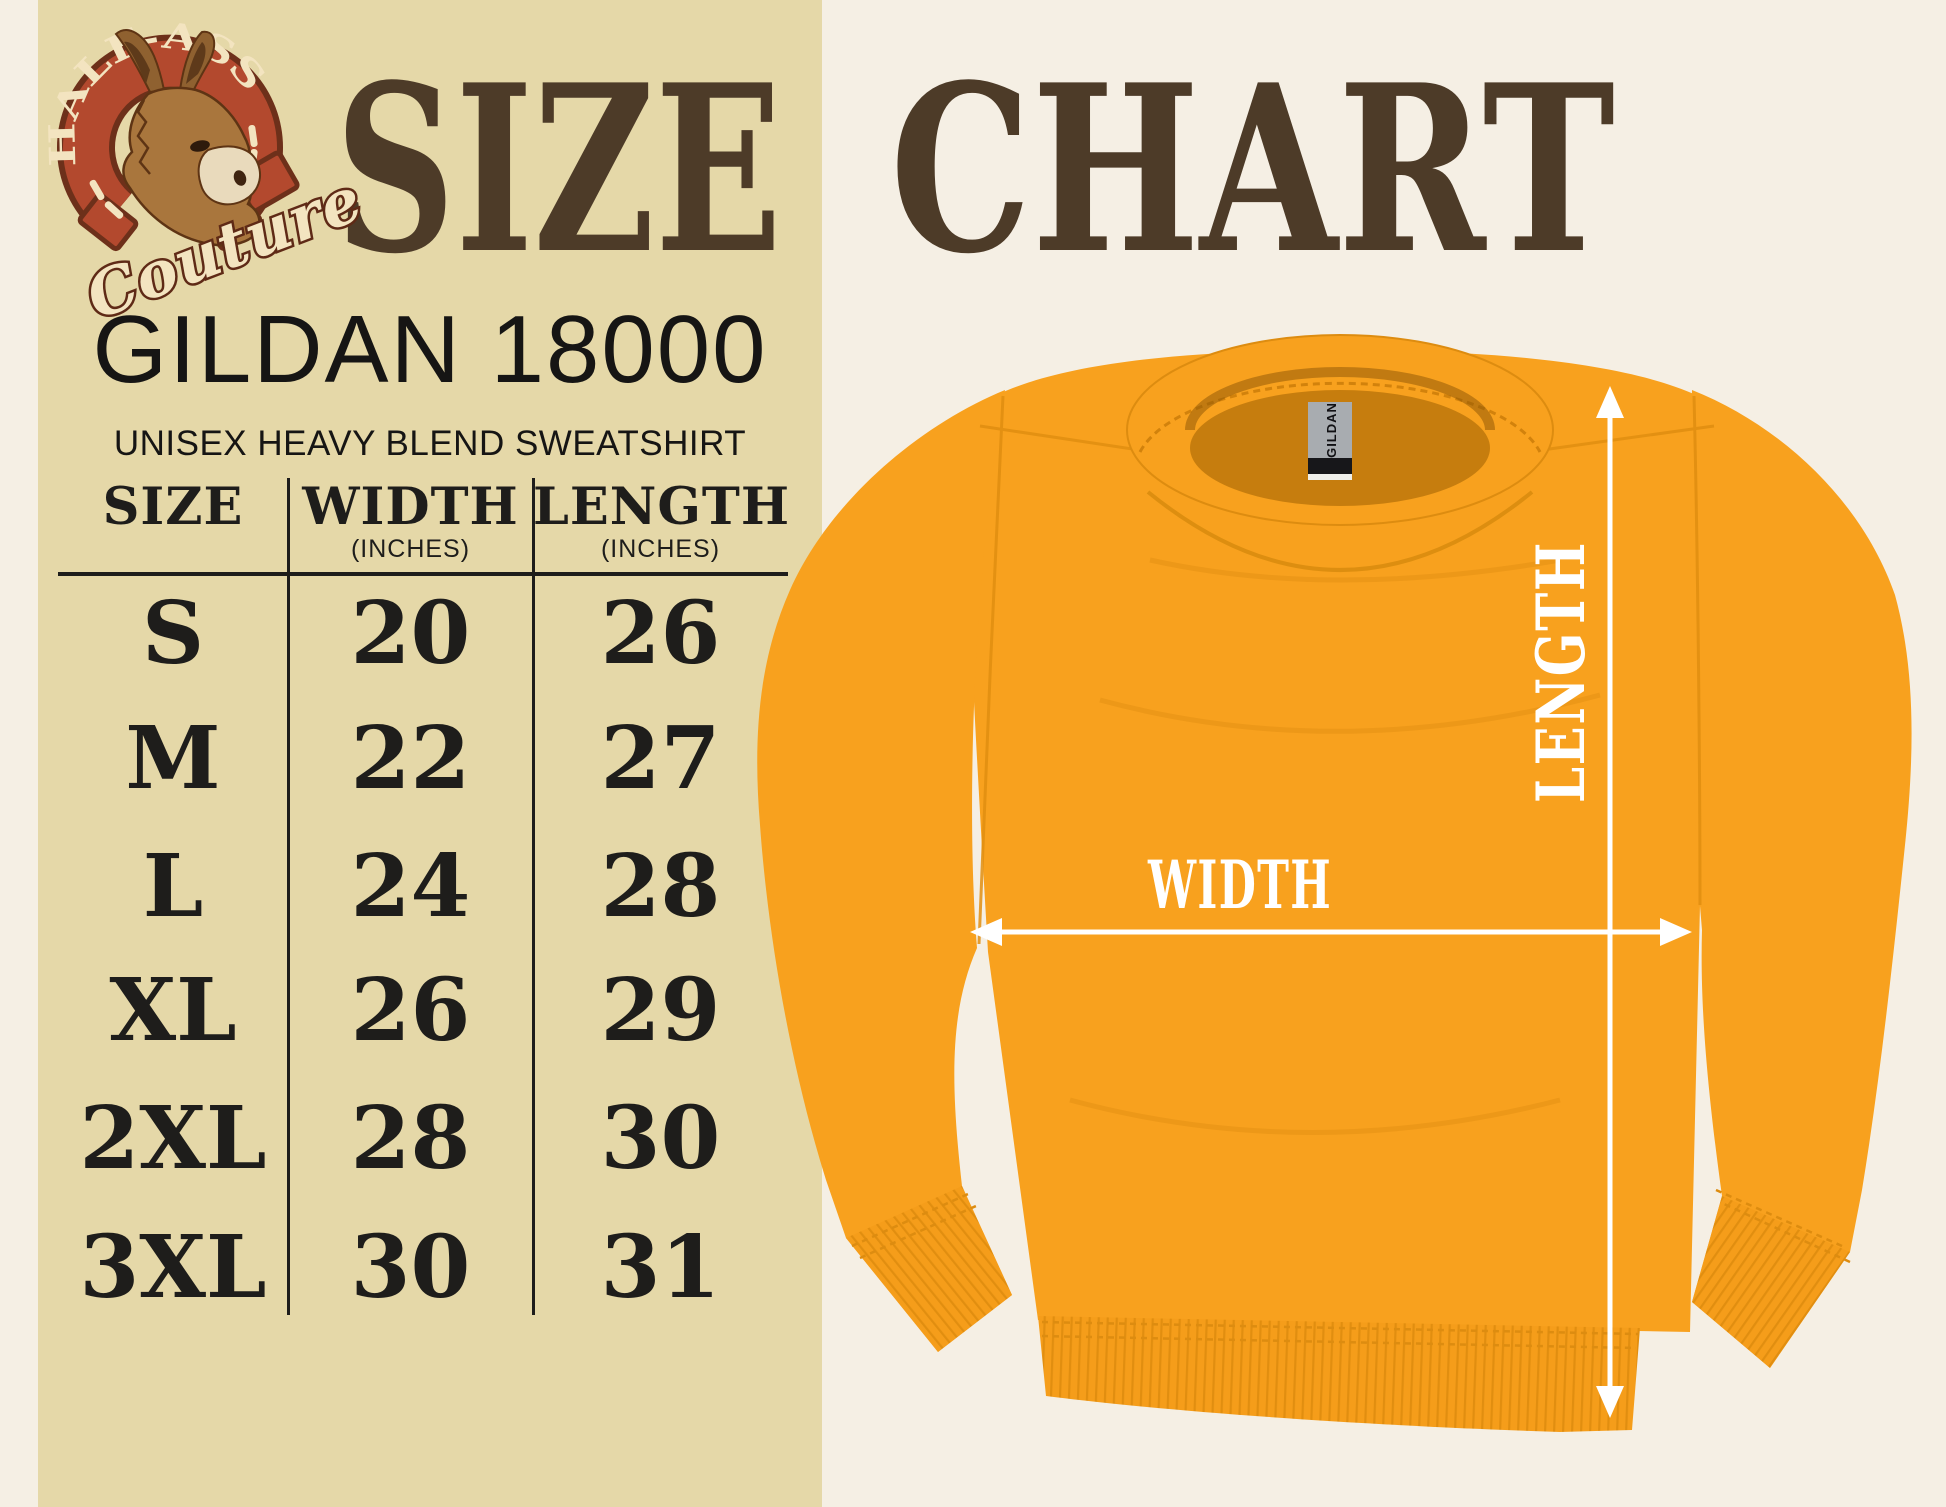  Describe the element at coordinates (1339, 1374) in the screenshot. I see `waistband` at that location.